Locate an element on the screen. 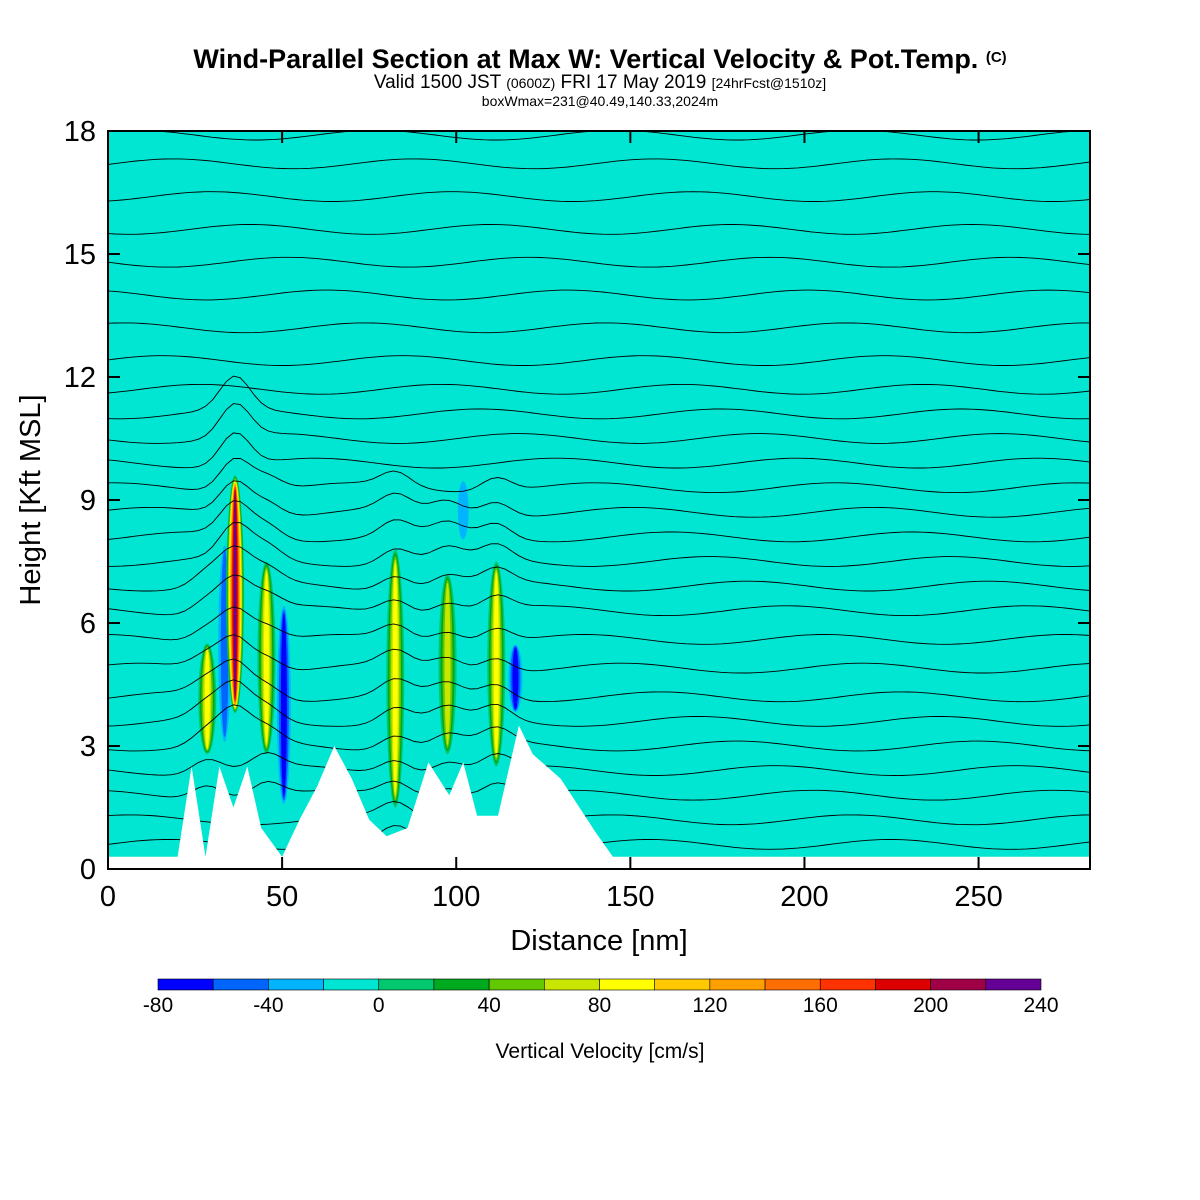 Image resolution: width=1200 pixels, height=1200 pixels. terrain-profile is located at coordinates (599, 797).